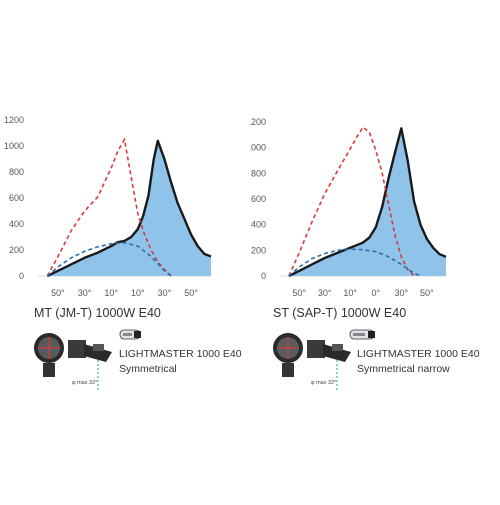 This screenshot has height=505, width=500. What do you see at coordinates (339, 313) in the screenshot?
I see `chart-title: ST (SAP-T) 1000W E40` at bounding box center [339, 313].